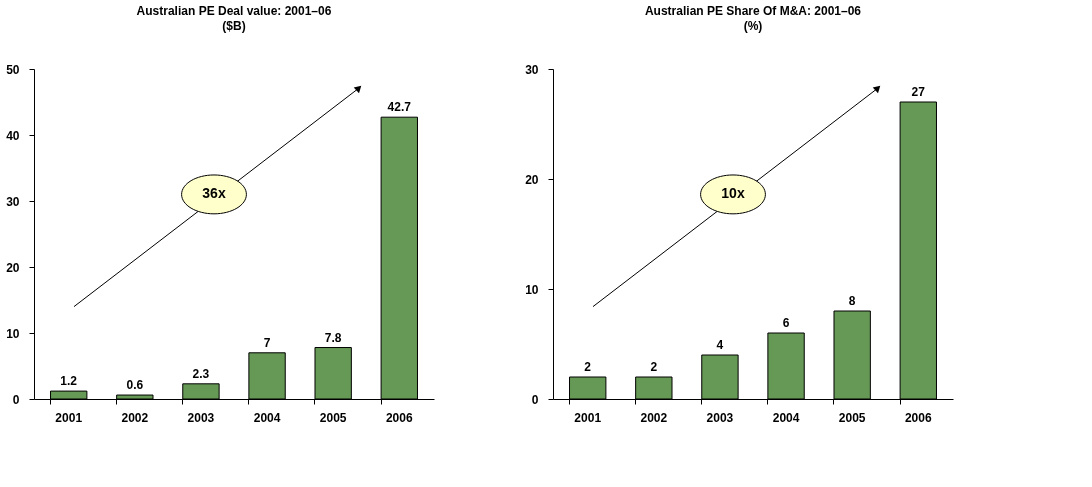  I want to click on y-tick-label: 50, so click(13, 69).